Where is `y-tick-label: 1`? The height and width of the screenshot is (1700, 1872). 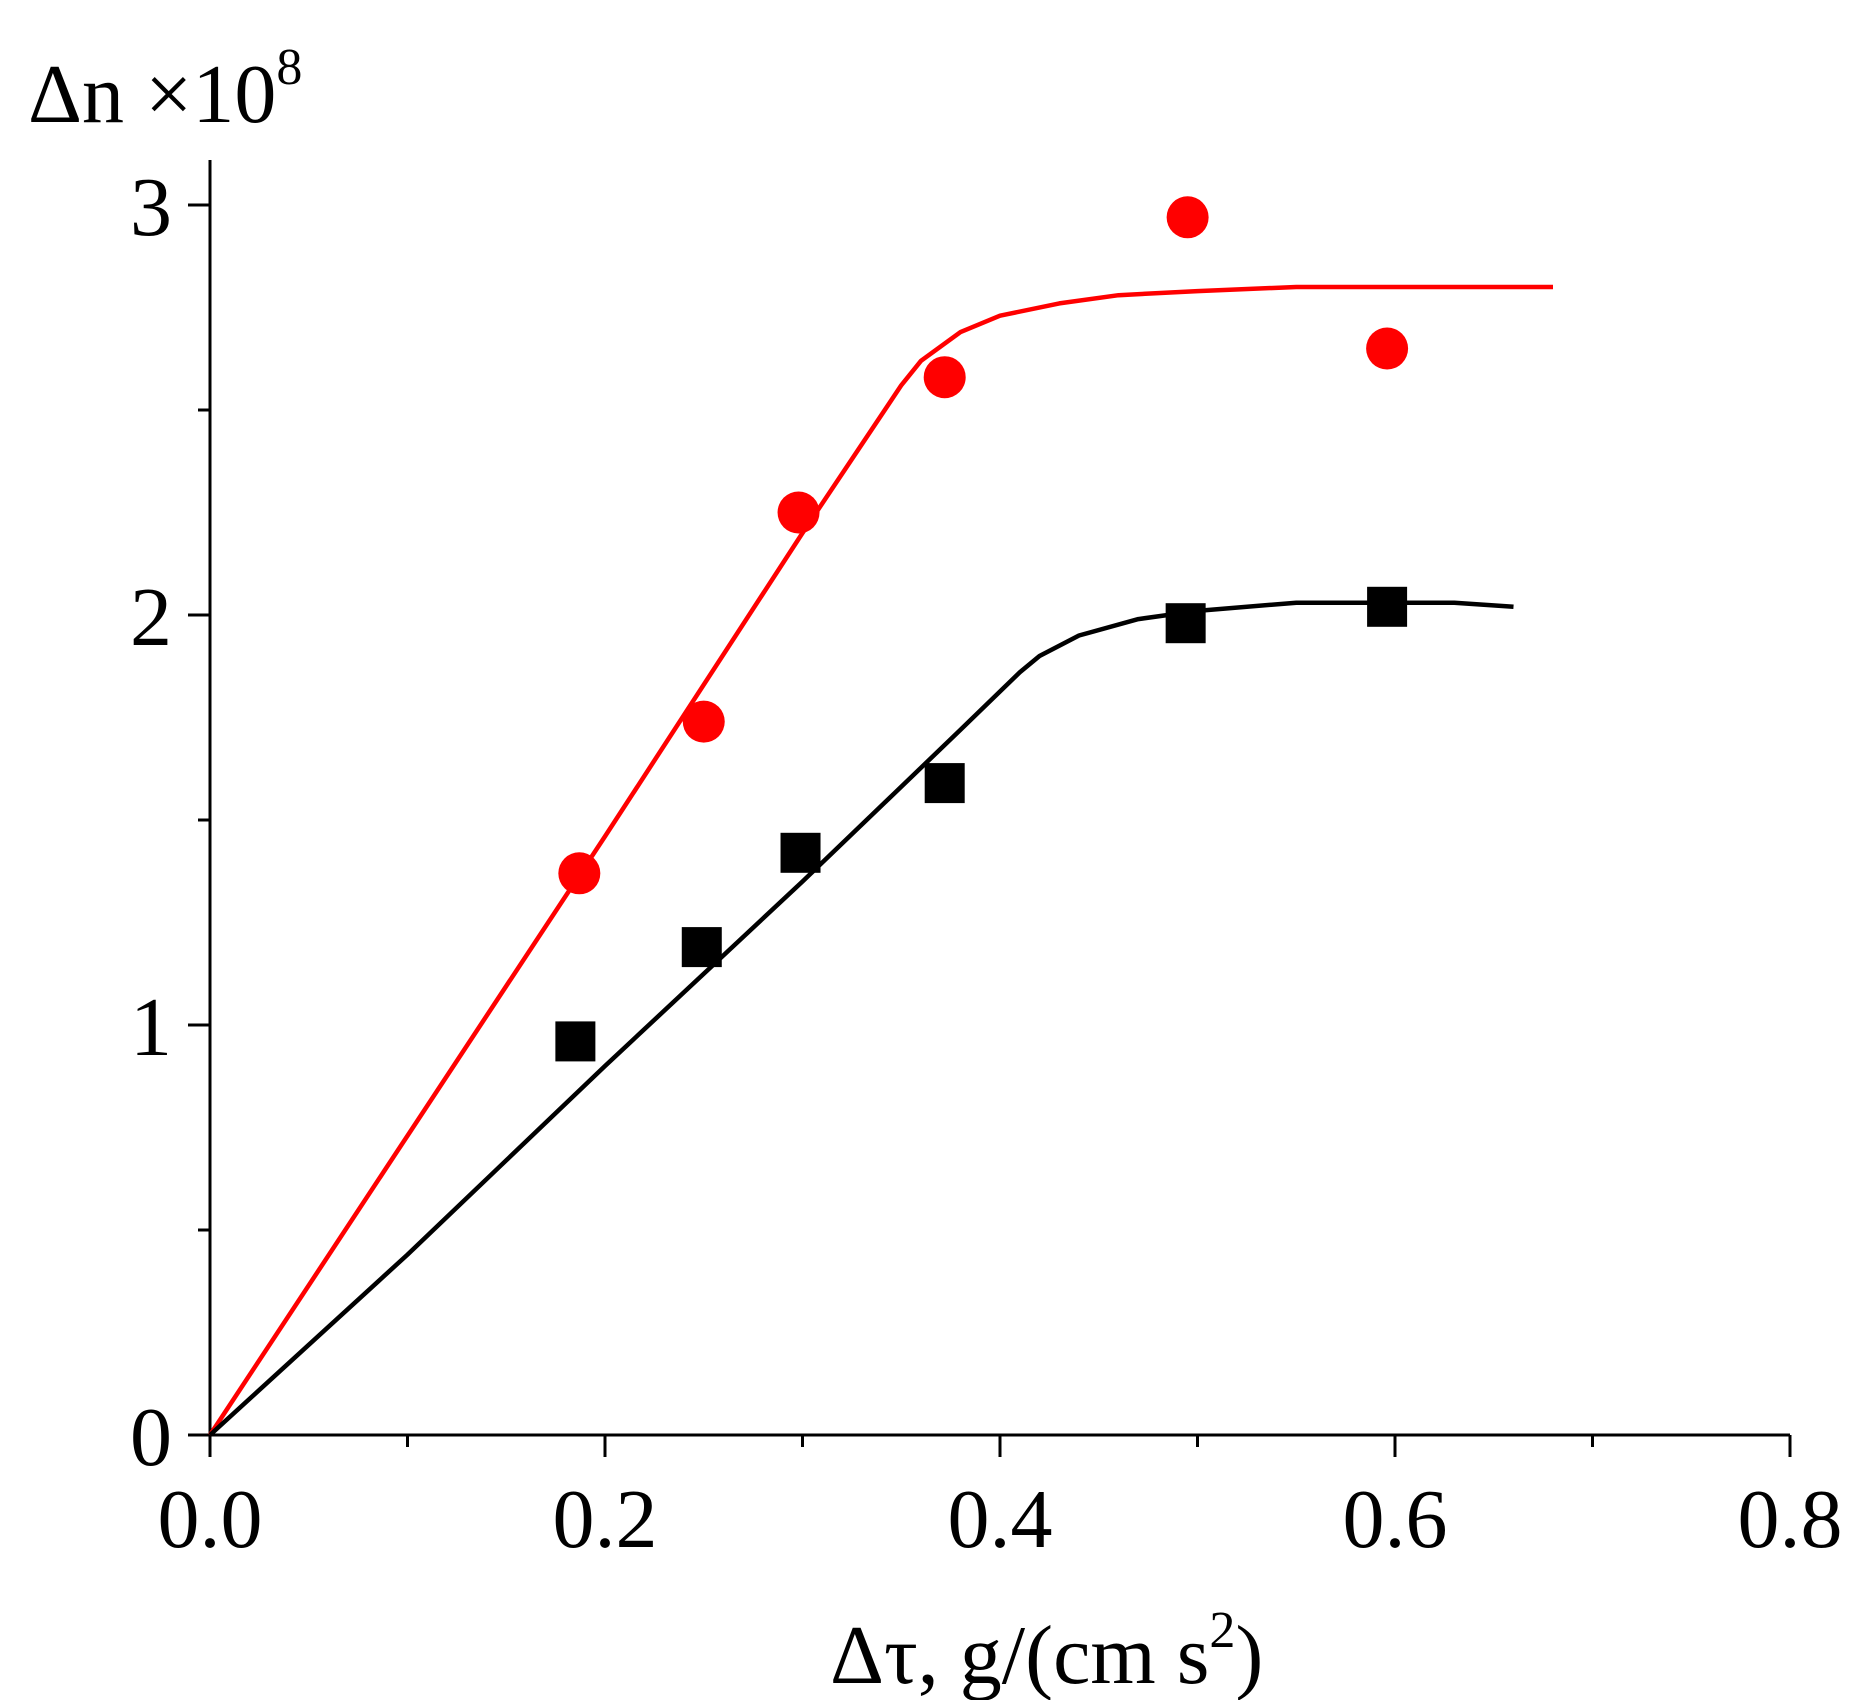
y-tick-label: 1 is located at coordinates (151, 1027).